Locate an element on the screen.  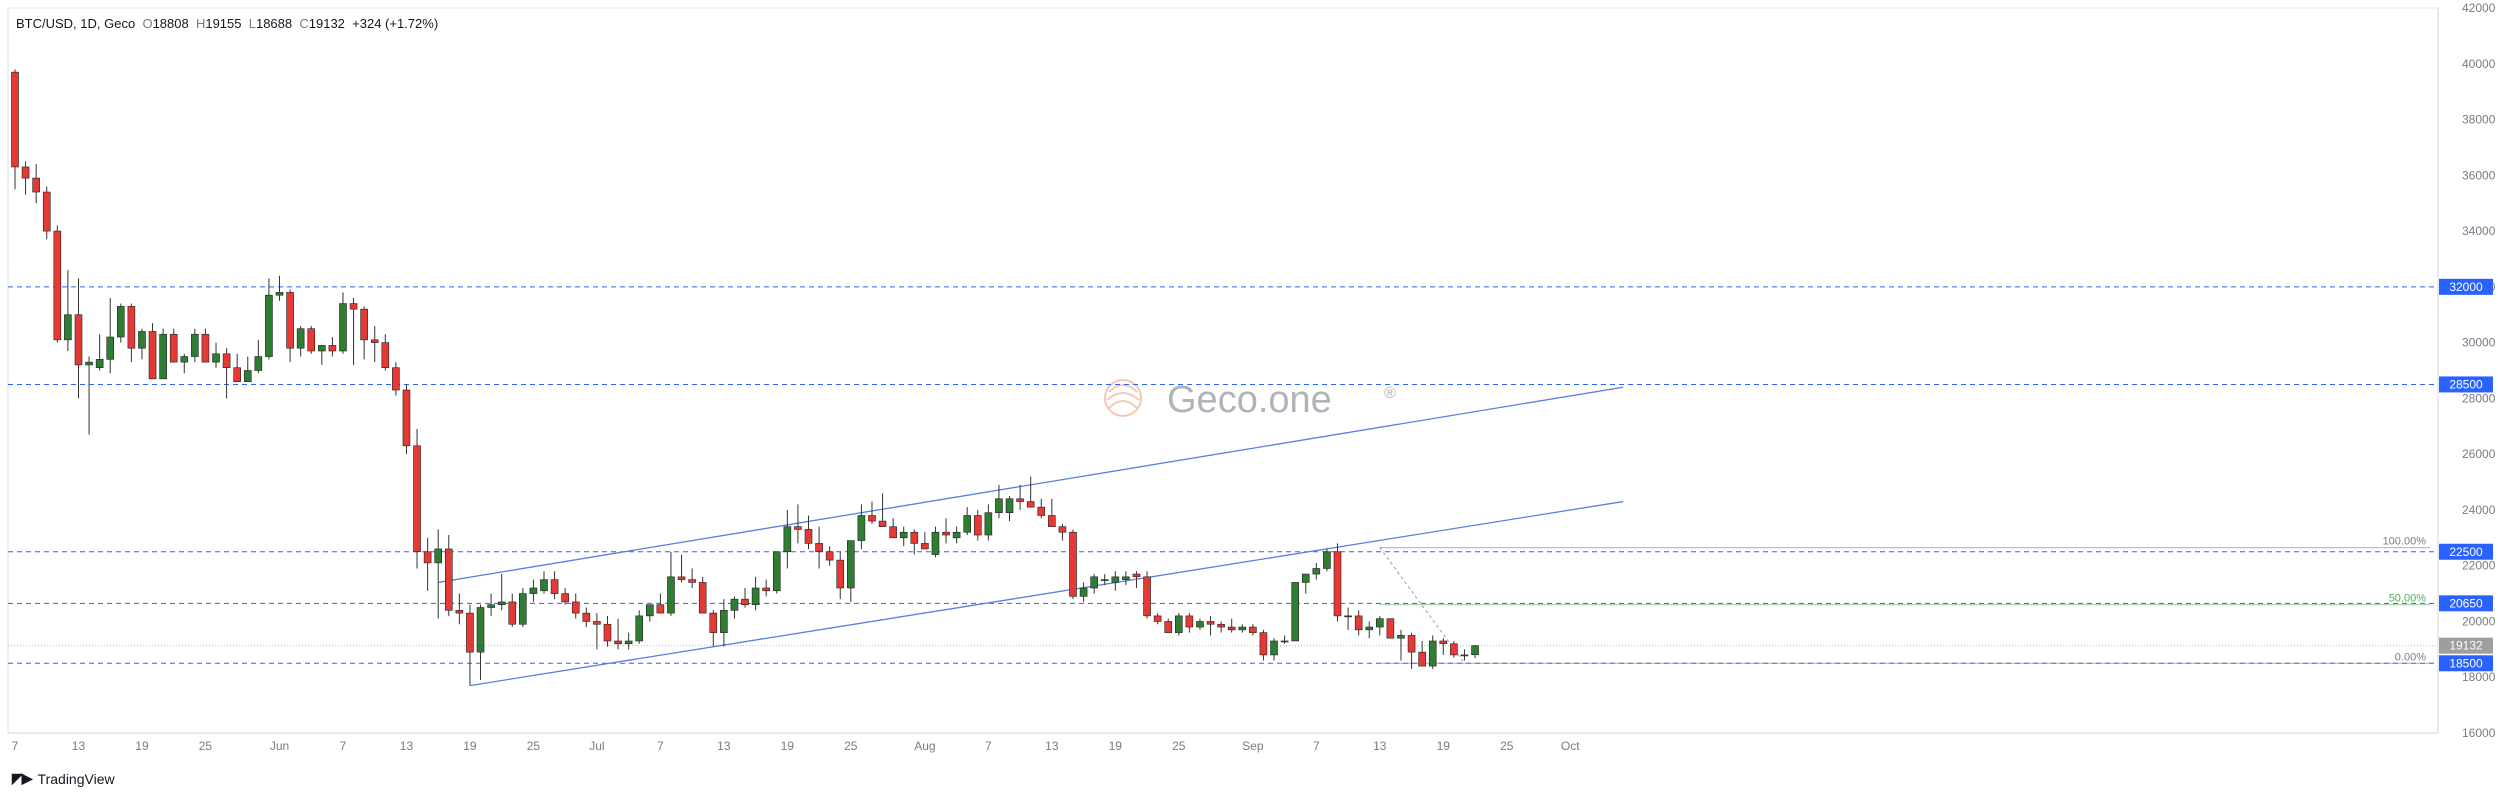
level-price-label: 22500 is located at coordinates (2466, 552).